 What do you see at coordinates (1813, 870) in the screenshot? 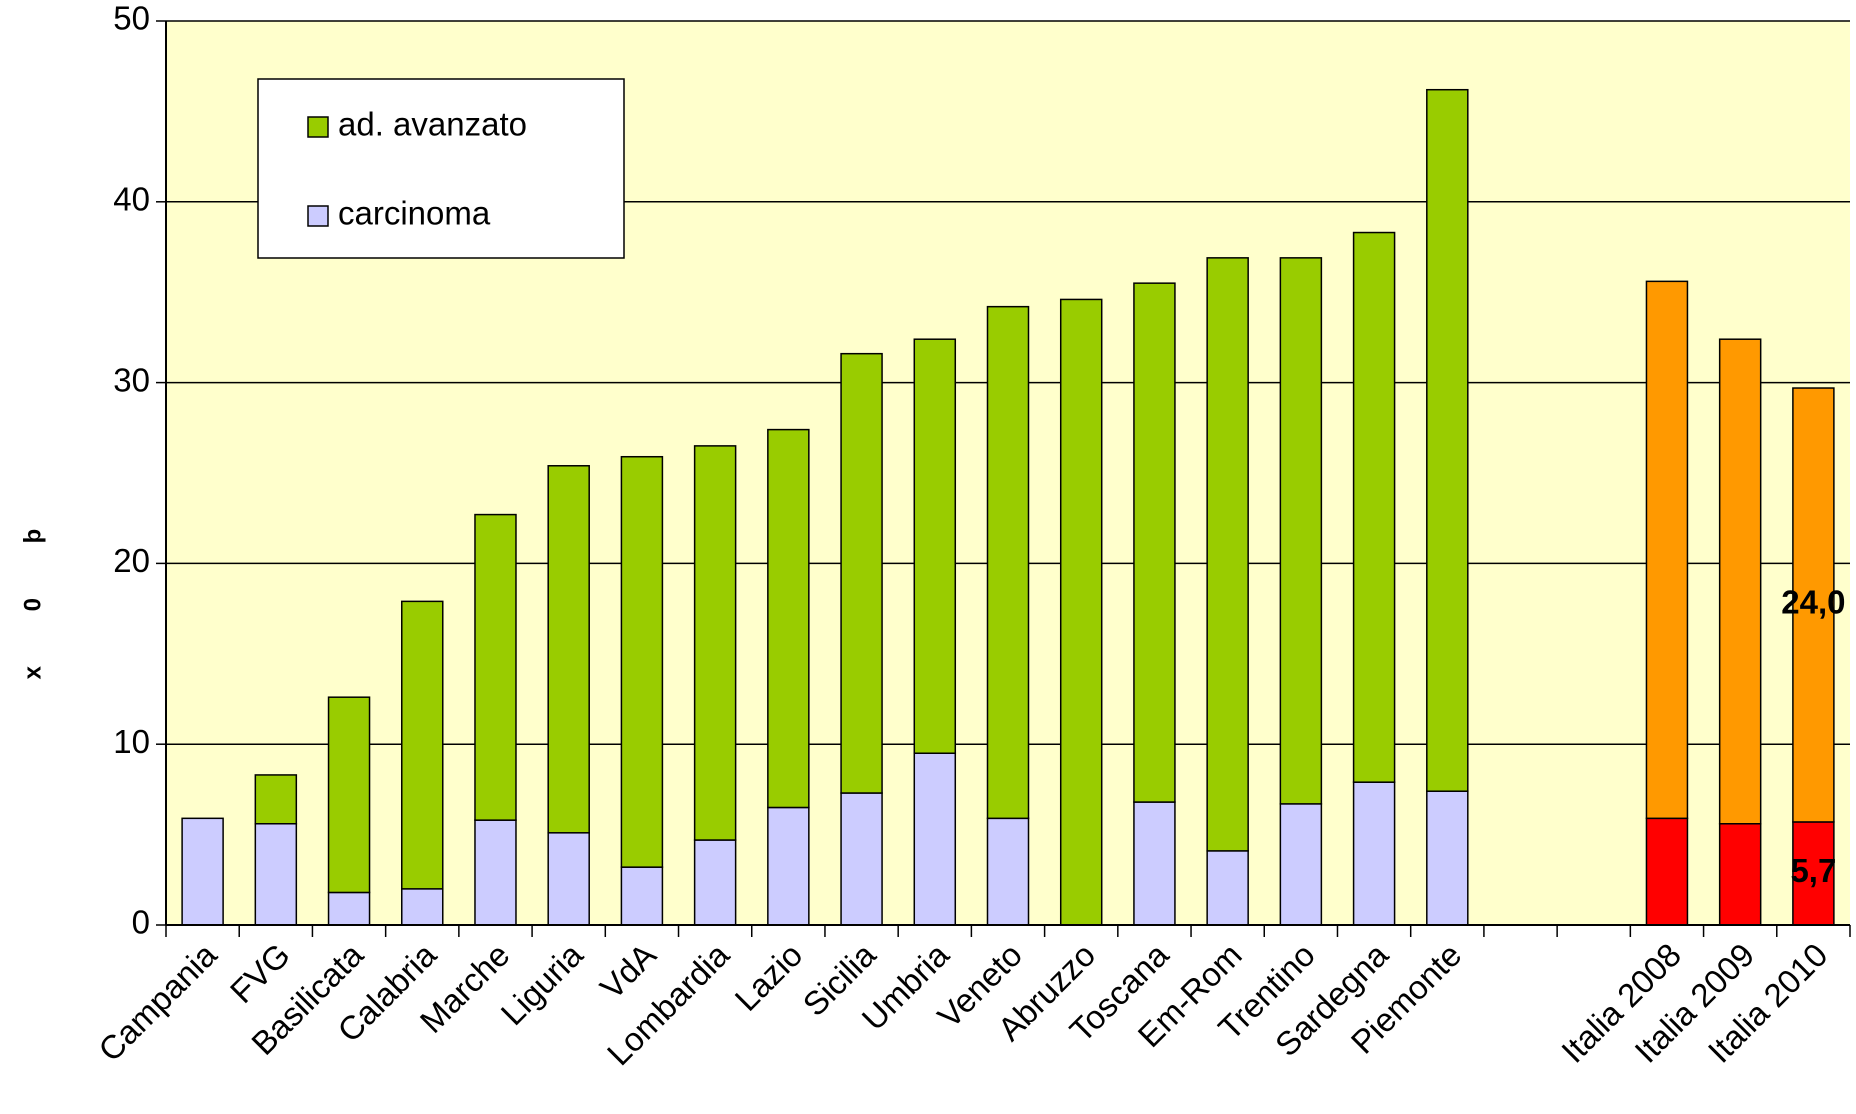
I see `value-label: 5,7` at bounding box center [1813, 870].